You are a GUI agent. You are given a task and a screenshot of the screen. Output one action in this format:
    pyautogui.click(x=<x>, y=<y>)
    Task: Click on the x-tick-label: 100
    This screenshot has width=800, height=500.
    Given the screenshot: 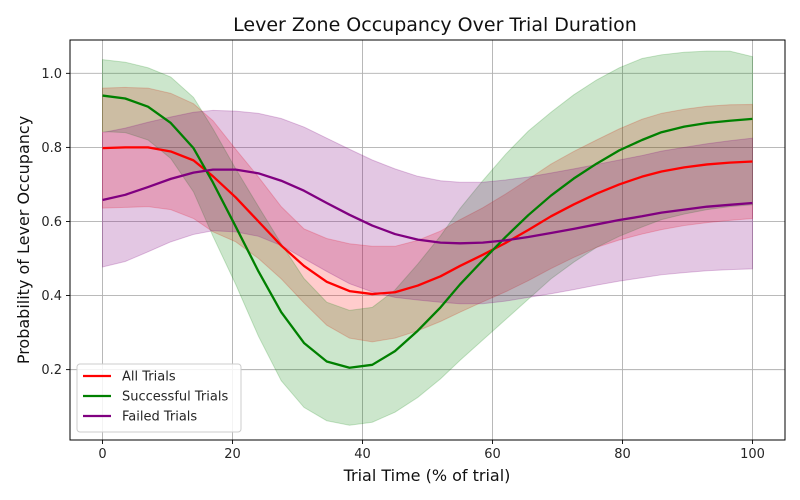 What is the action you would take?
    pyautogui.click(x=752, y=454)
    